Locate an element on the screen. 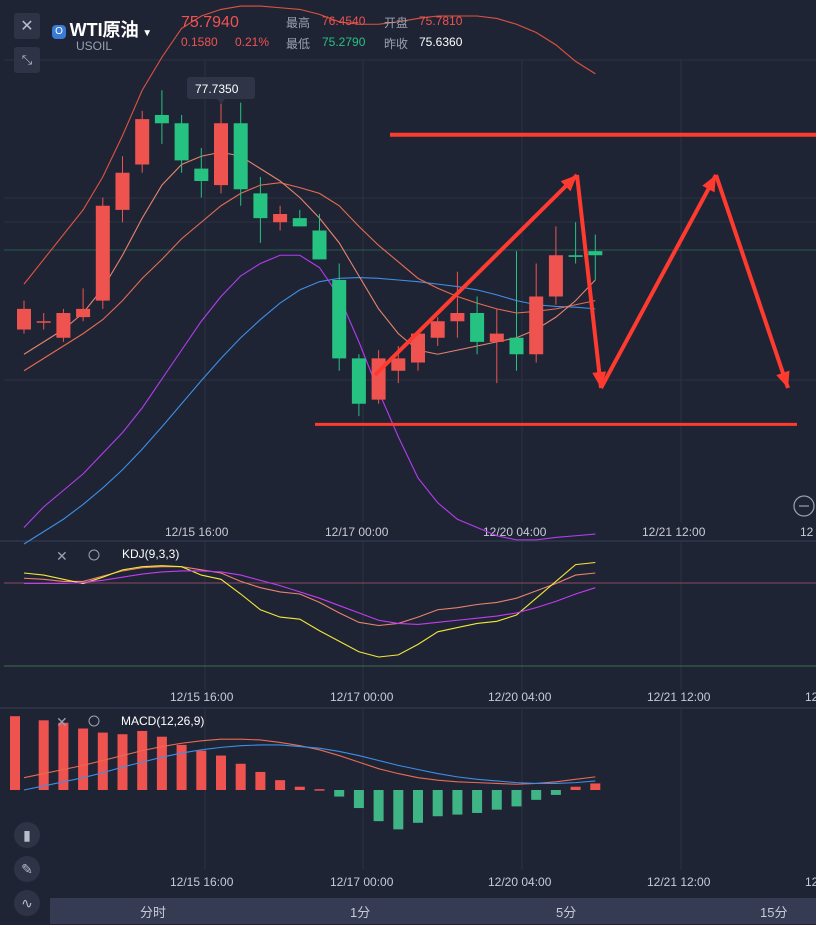  shrink-icon: ⤡ is located at coordinates (27, 59).